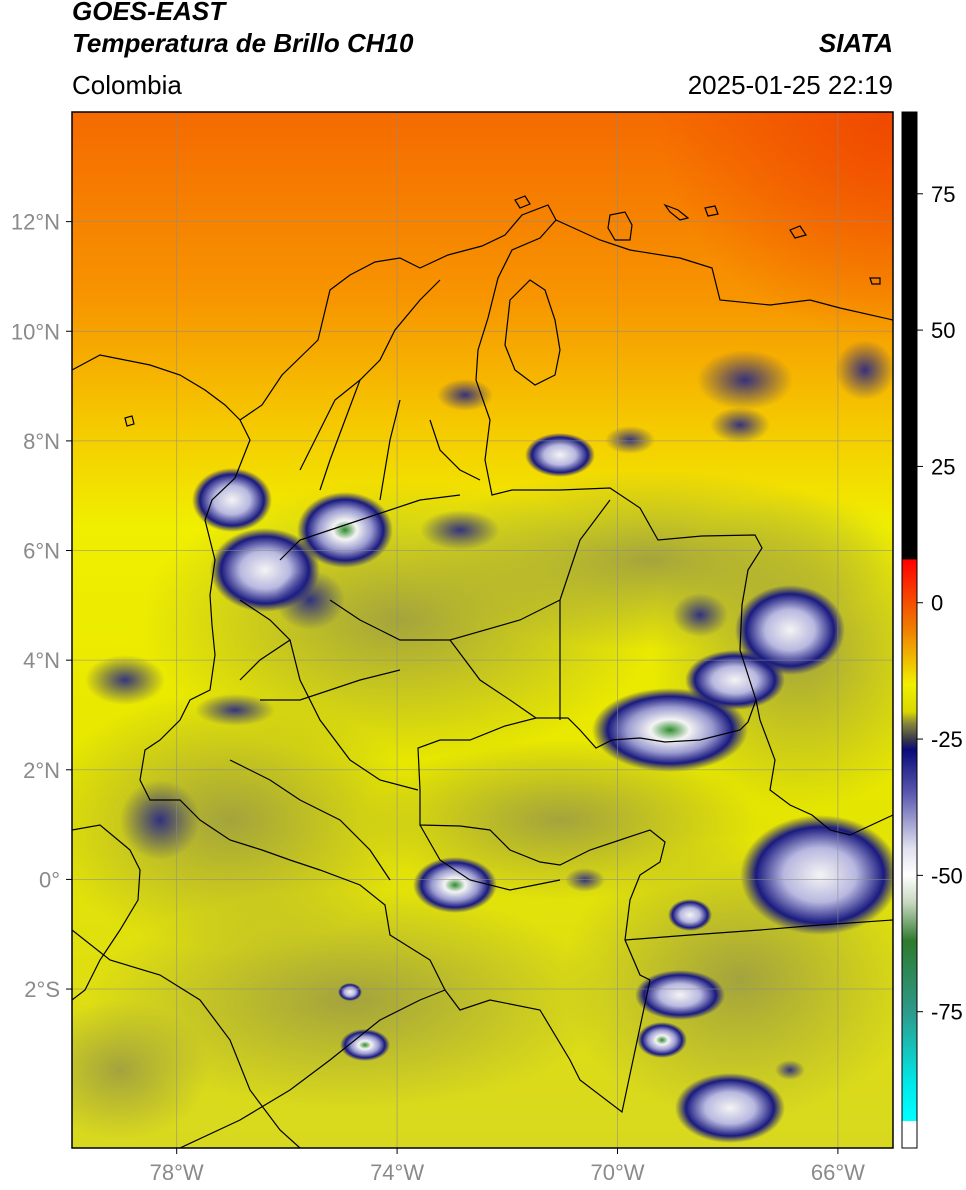 This screenshot has width=966, height=1190. I want to click on brazil-inner, so click(758, 930).